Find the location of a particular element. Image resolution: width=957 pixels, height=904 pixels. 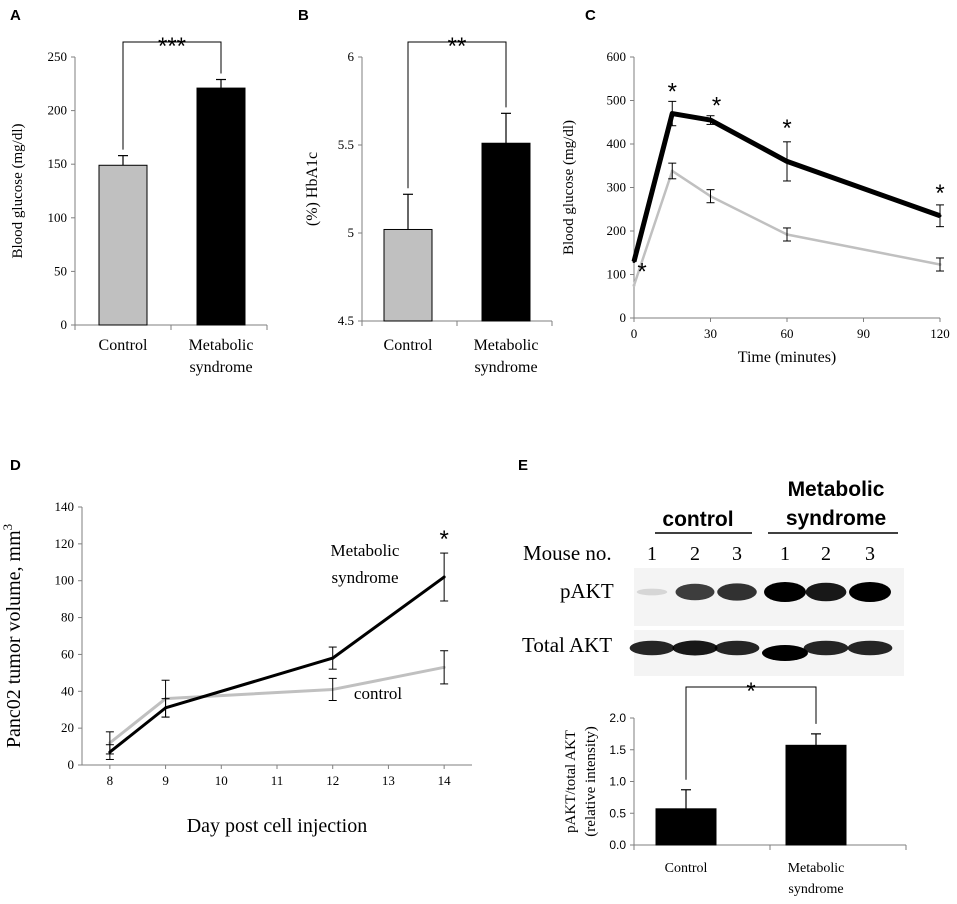

panel-c-y-axis-label: Blood glucose (mg/dl) is located at coordinates (569, 187).